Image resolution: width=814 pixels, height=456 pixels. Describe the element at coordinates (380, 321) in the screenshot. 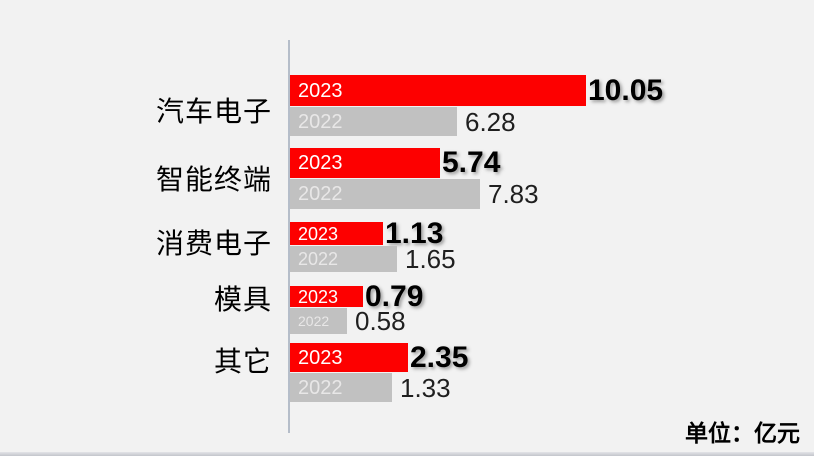

I see `value-label-2022: 0.58` at that location.